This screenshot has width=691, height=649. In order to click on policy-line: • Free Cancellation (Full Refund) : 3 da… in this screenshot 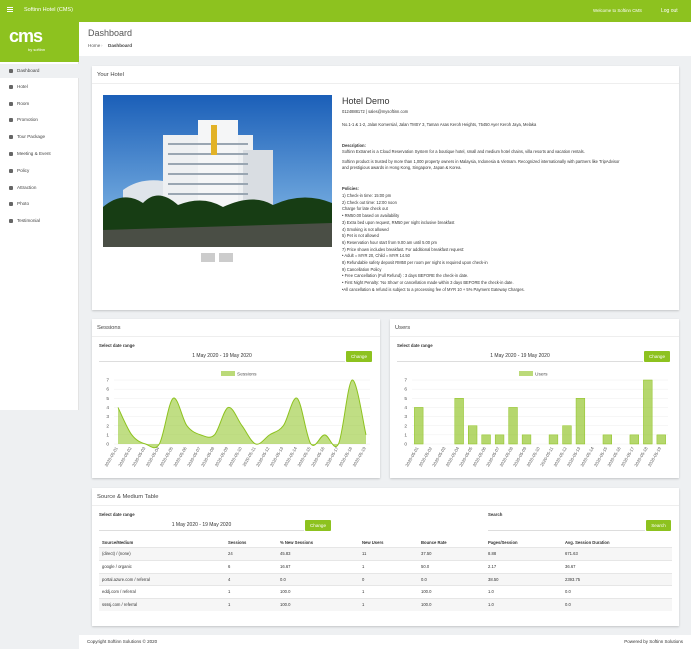, I will do `click(405, 276)`.